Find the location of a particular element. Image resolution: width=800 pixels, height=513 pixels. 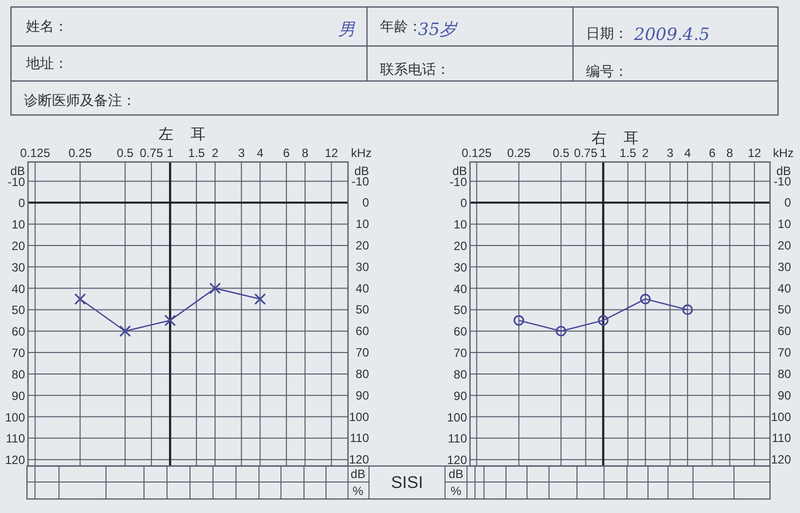

x-tick-label: 12 is located at coordinates (755, 153).